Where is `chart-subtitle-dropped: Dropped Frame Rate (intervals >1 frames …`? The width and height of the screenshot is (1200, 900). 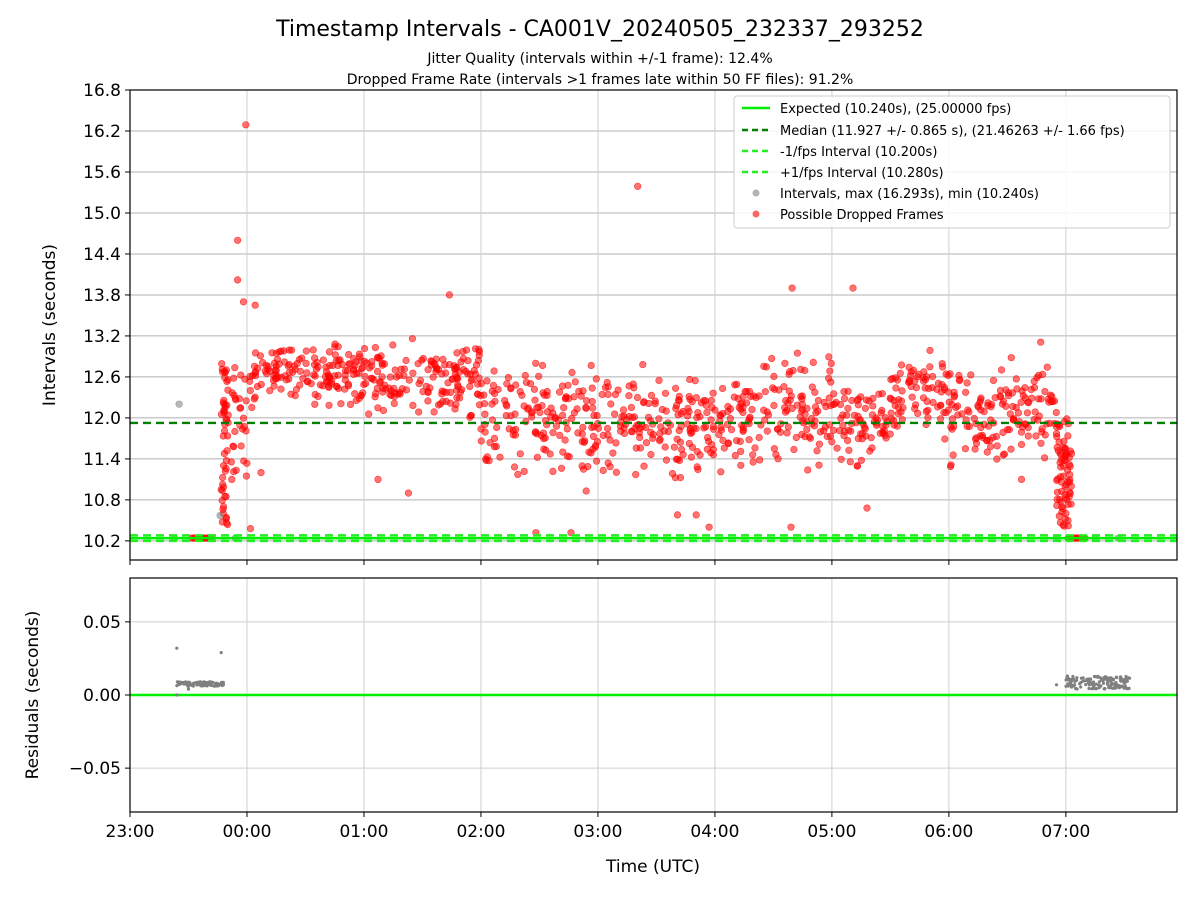 chart-subtitle-dropped: Dropped Frame Rate (intervals >1 frames … is located at coordinates (600, 80).